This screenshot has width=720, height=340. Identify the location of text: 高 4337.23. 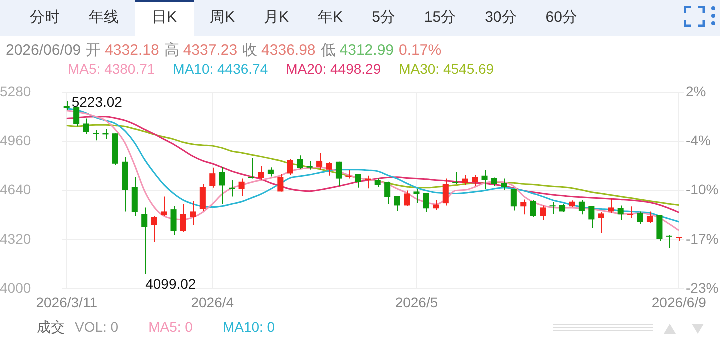
(201, 50).